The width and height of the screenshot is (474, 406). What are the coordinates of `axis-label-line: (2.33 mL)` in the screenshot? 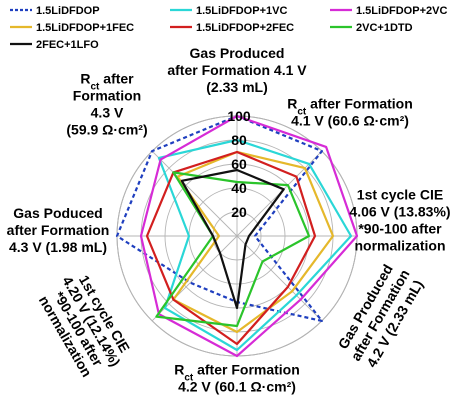 It's located at (236, 87).